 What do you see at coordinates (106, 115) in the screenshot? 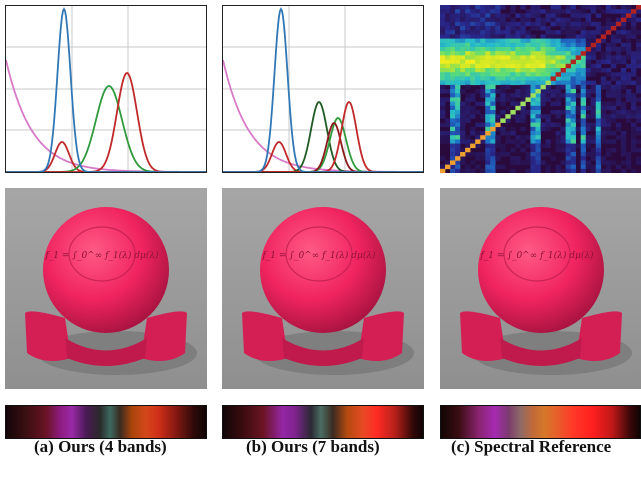
I see `pink-curve` at bounding box center [106, 115].